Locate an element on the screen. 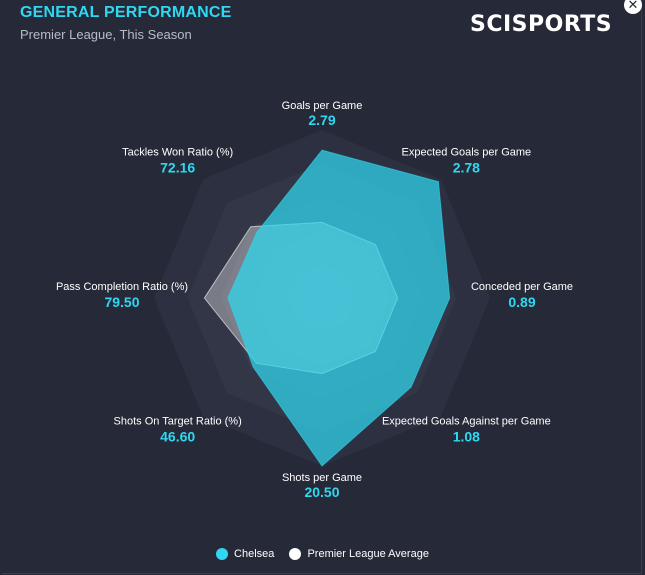 The image size is (645, 575). axis-label-7: Tackles Won Ratio (%) is located at coordinates (177, 153).